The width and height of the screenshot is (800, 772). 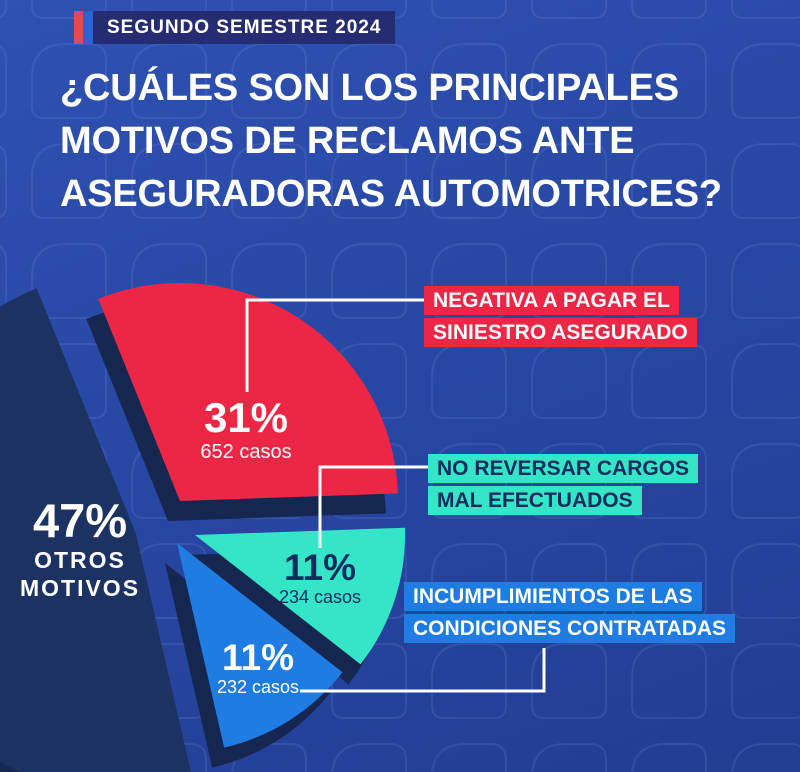 I want to click on pie-slice-incumplimientos, so click(x=260, y=645).